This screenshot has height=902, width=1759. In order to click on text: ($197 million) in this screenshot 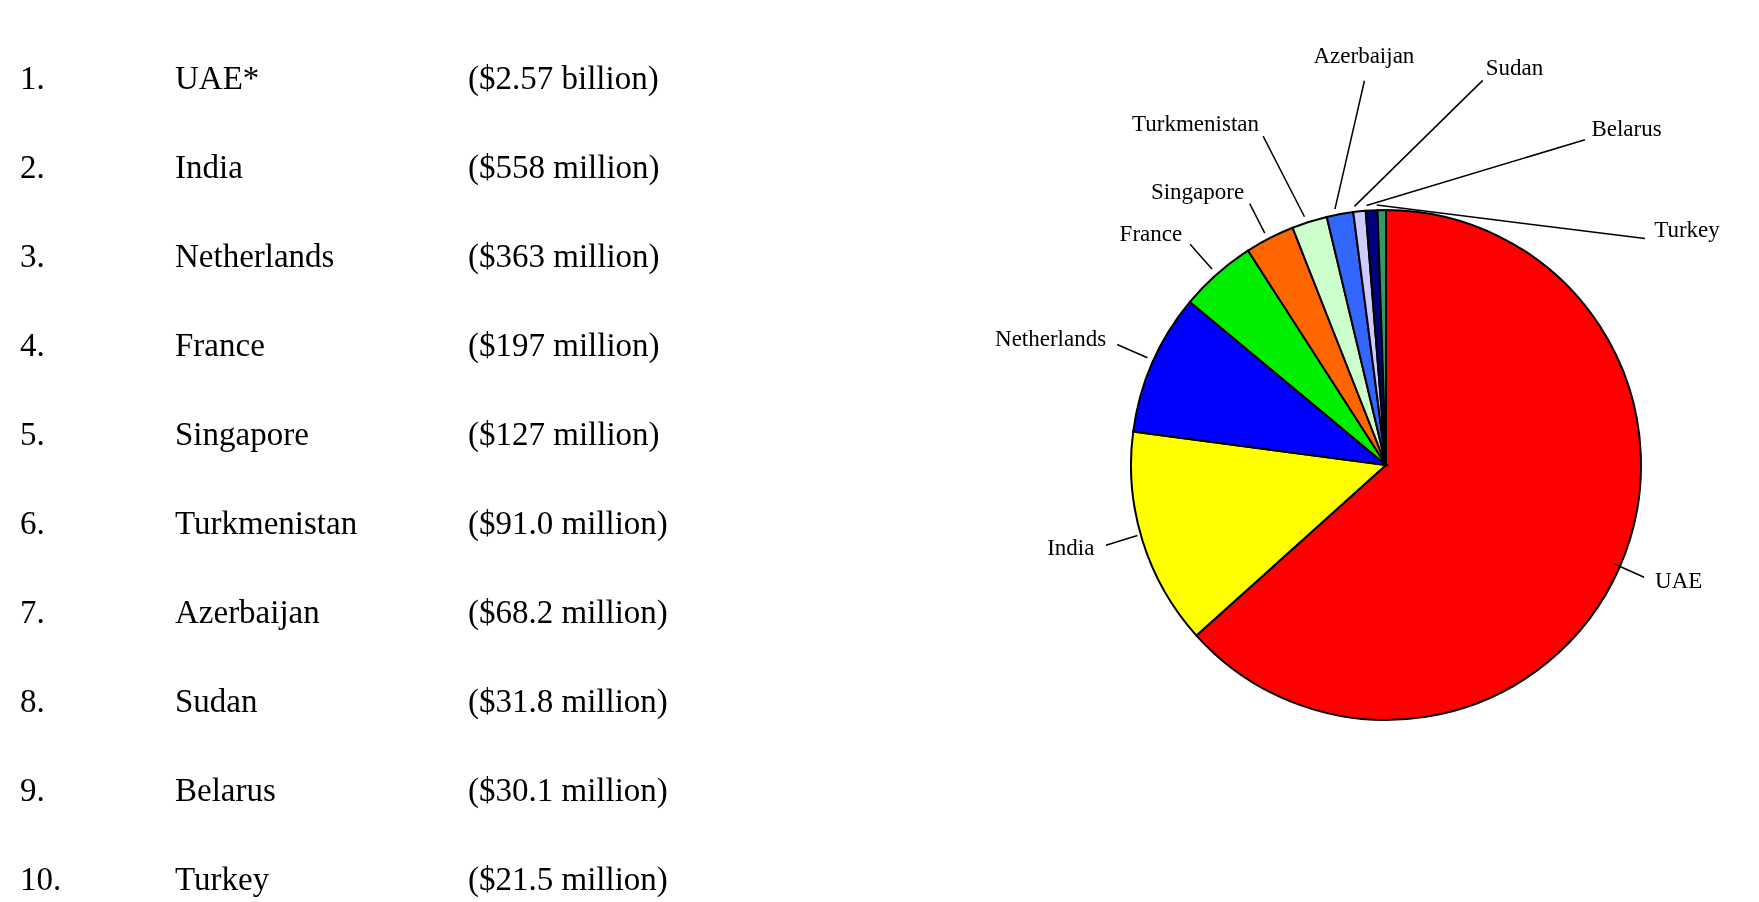, I will do `click(564, 345)`.